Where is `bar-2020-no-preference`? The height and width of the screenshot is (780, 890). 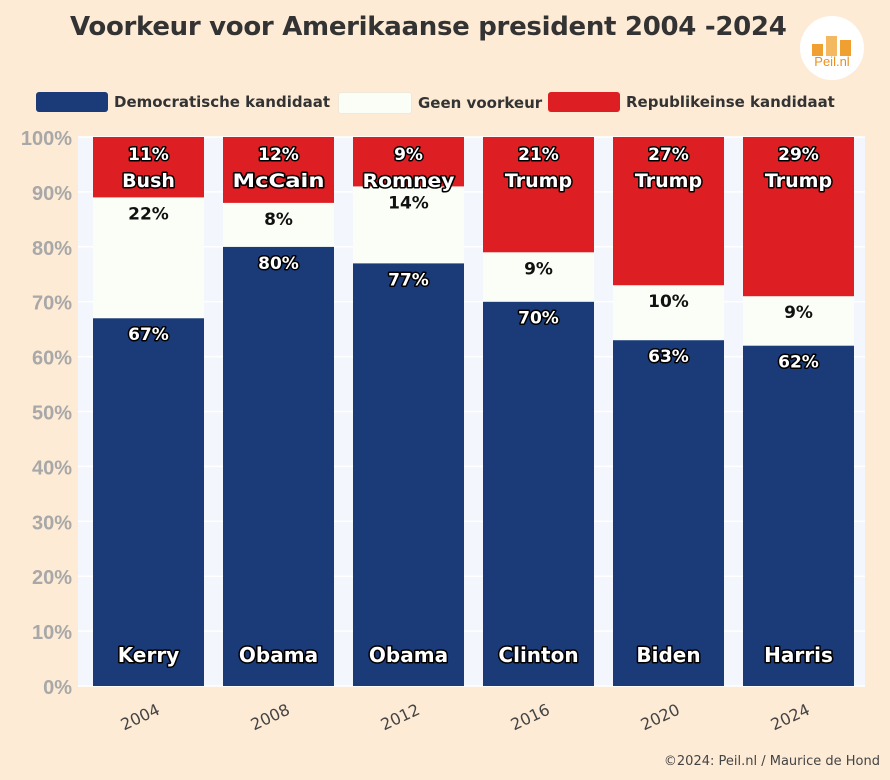 bar-2020-no-preference is located at coordinates (668, 313).